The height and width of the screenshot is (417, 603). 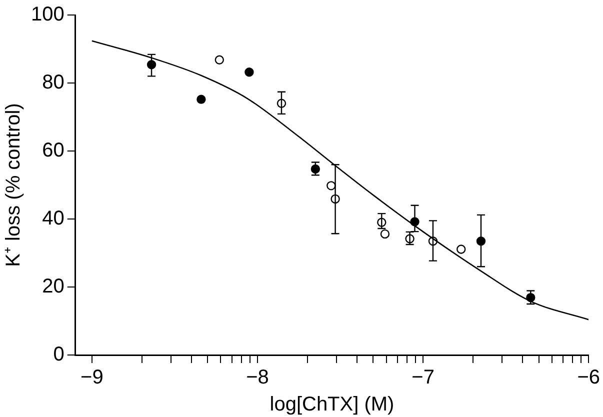 I want to click on x-tick-label: −7, so click(x=423, y=377).